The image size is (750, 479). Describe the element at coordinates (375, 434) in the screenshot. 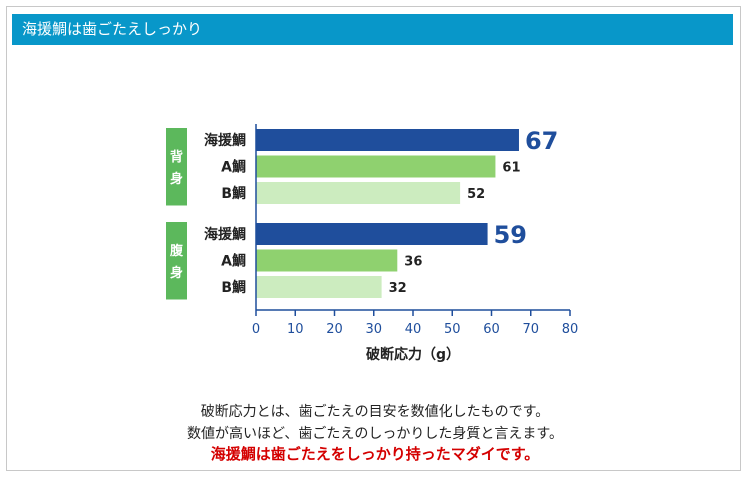

I see `caption-line-2: 数値が高いほど、歯ごたえのしっかりした身質と言えます。` at that location.